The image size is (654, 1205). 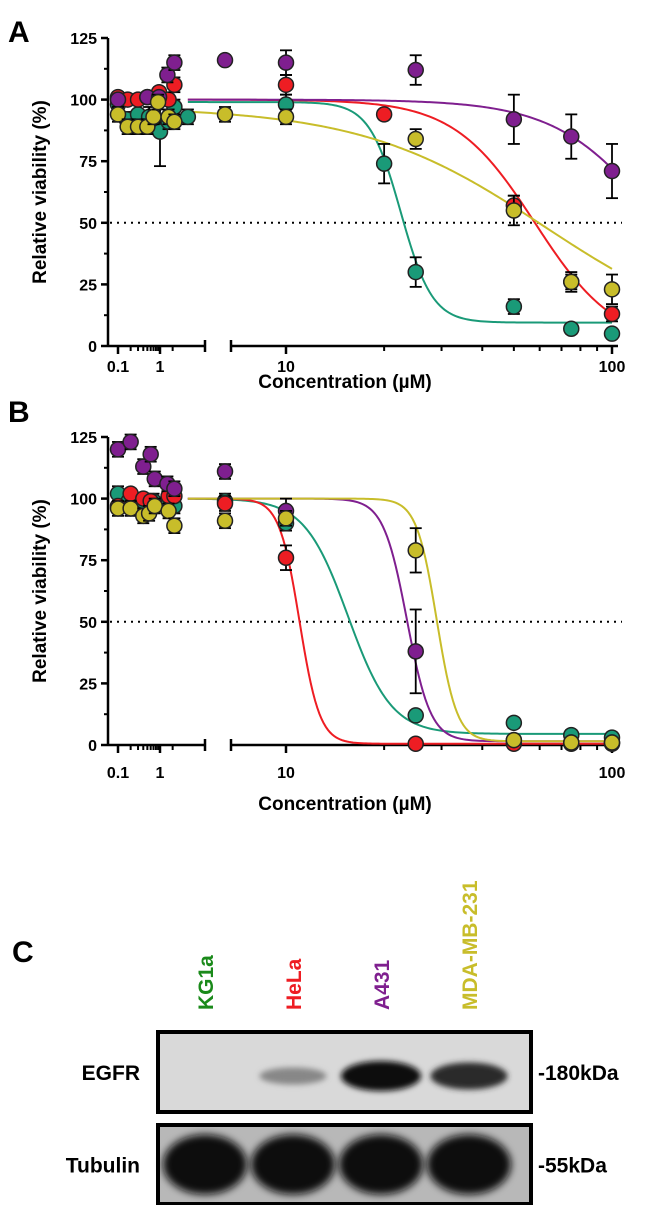 I want to click on lane-label-a431: A431, so click(x=382, y=984).